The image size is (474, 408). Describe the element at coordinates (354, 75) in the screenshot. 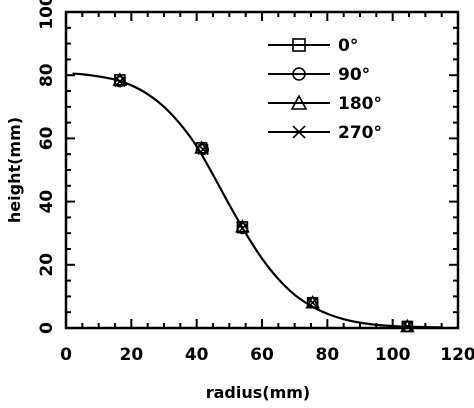

I see `legend-label: 90°` at that location.